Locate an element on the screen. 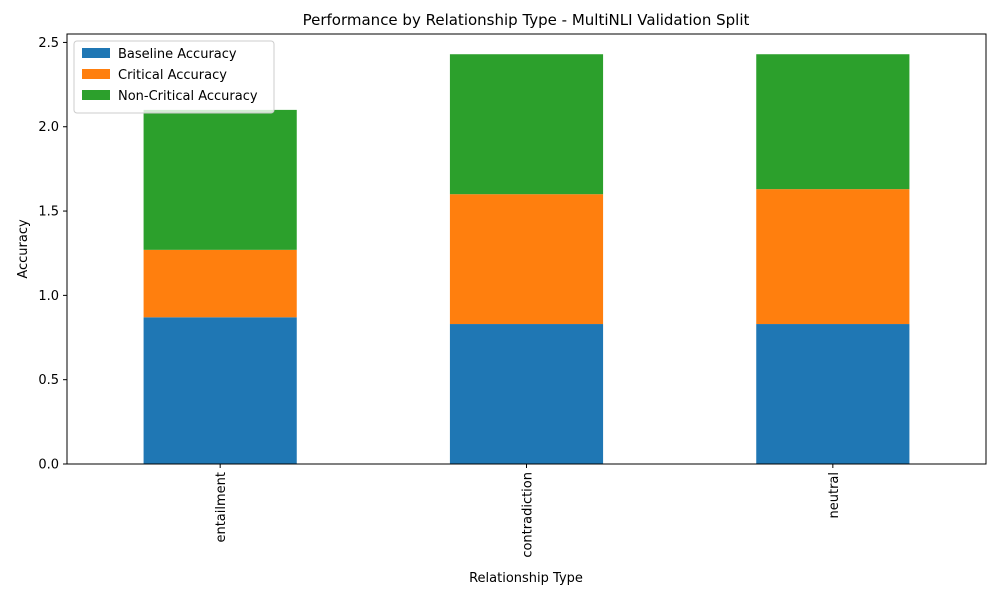  legend-label: Critical Accuracy is located at coordinates (172, 75).